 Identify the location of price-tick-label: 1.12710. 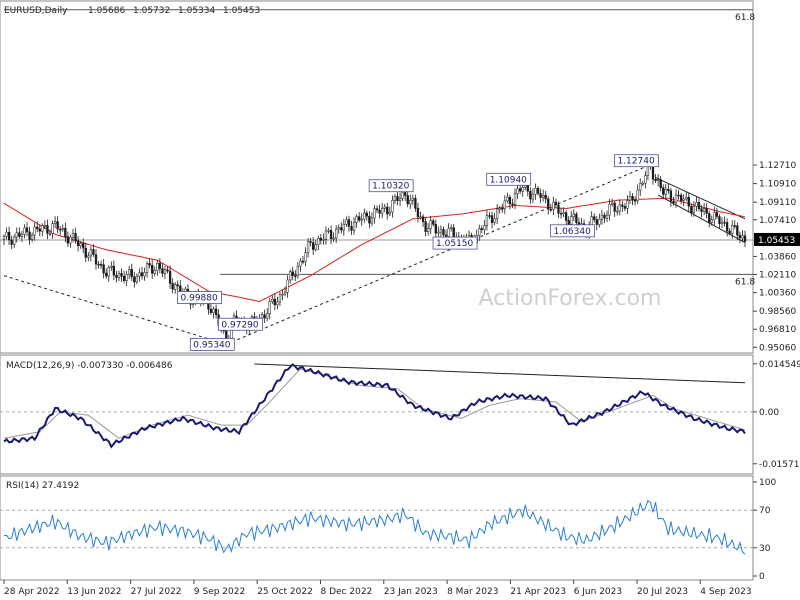
(777, 166).